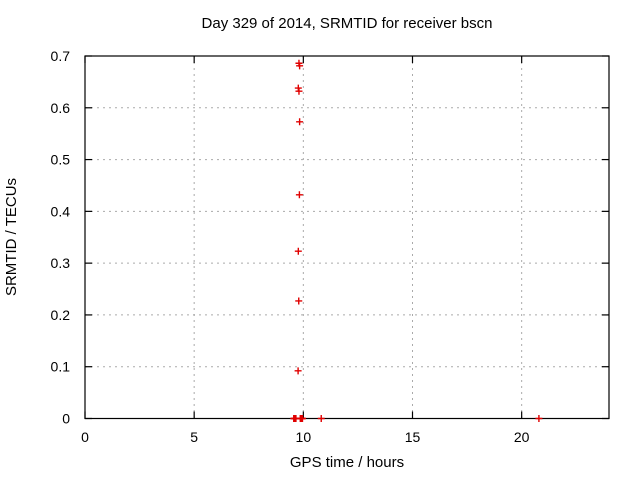 This screenshot has width=640, height=480. I want to click on x-tick-label: 20, so click(522, 437).